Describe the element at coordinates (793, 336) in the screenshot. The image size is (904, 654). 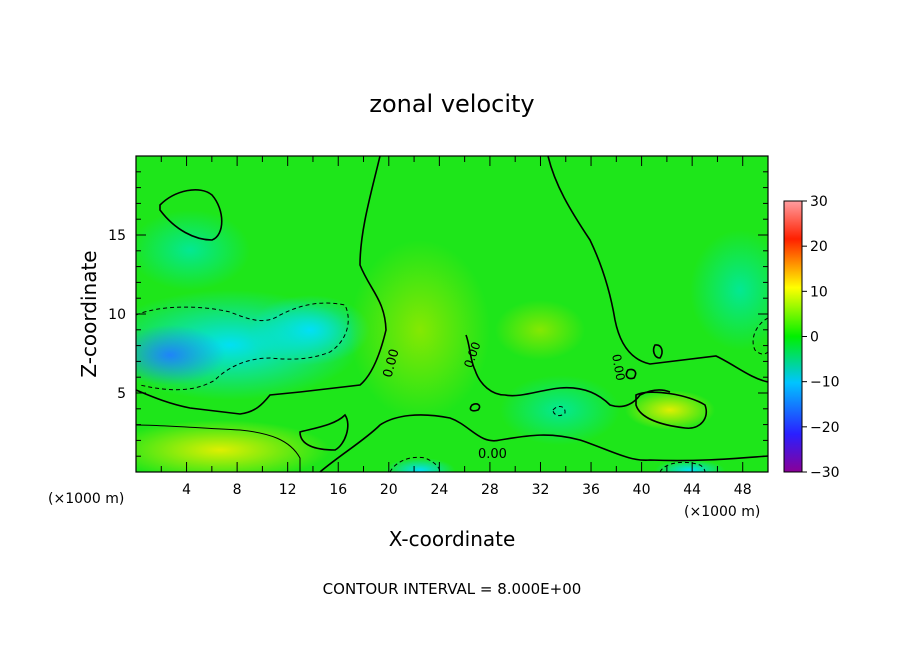
I see `colorbar-gradient` at that location.